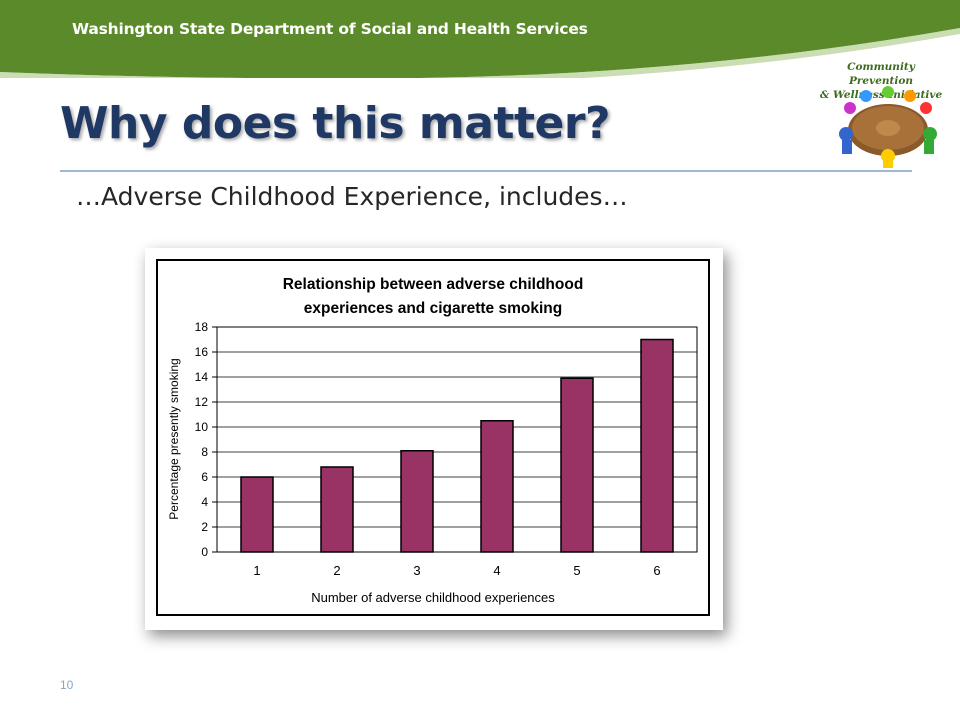 This screenshot has height=720, width=960. What do you see at coordinates (496, 570) in the screenshot?
I see `x-tick-label: 4` at bounding box center [496, 570].